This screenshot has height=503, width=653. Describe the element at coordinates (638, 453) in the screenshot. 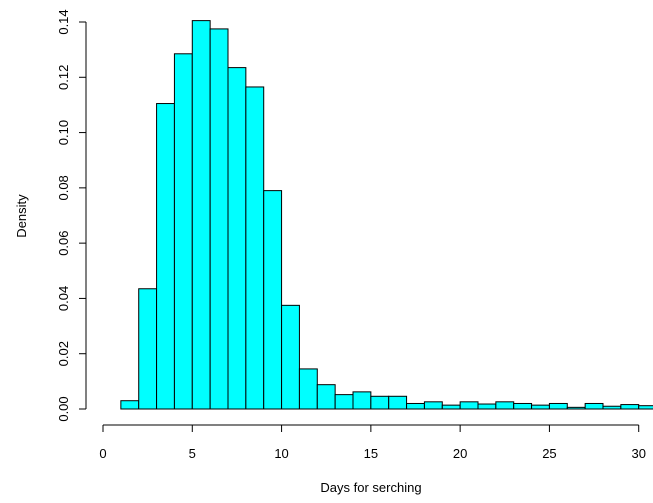

I see `x-tick-label: 30` at that location.